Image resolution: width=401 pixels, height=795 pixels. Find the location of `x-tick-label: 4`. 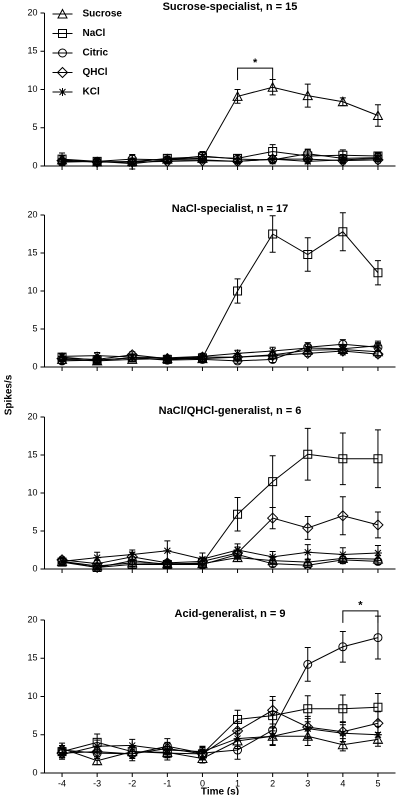

x-tick-label: 4 is located at coordinates (342, 783).